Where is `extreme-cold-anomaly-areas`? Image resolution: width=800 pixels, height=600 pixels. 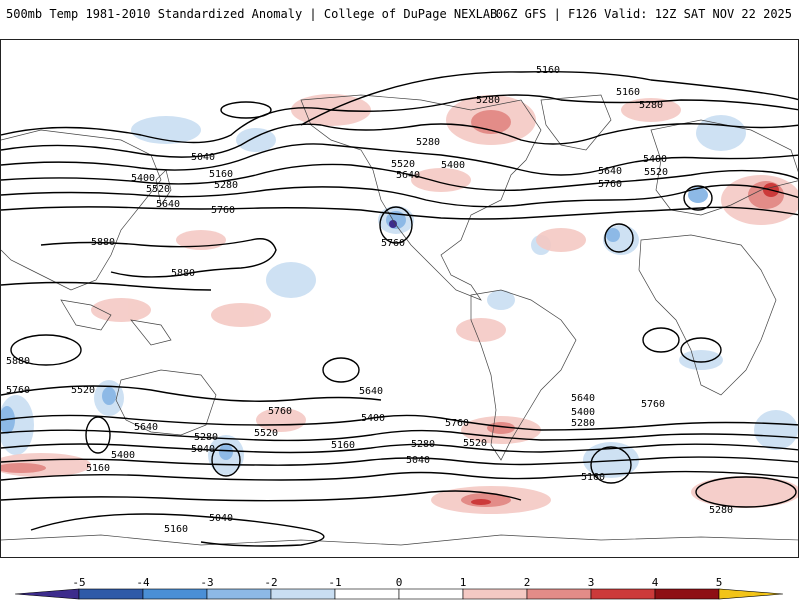
extreme-cold-anomaly-areas is located at coordinates (393, 224).